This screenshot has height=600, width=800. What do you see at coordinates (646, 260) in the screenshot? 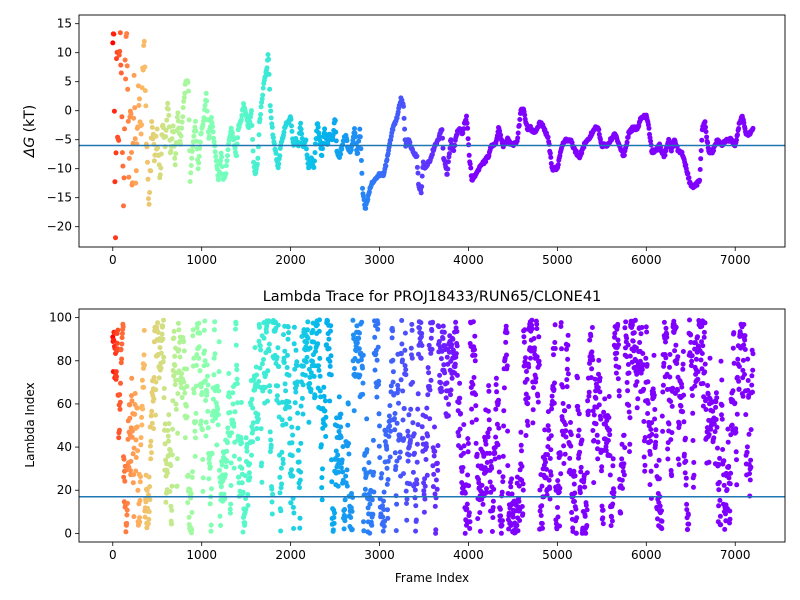
I see `delta-g-x-tick-label: 6000` at bounding box center [646, 260].